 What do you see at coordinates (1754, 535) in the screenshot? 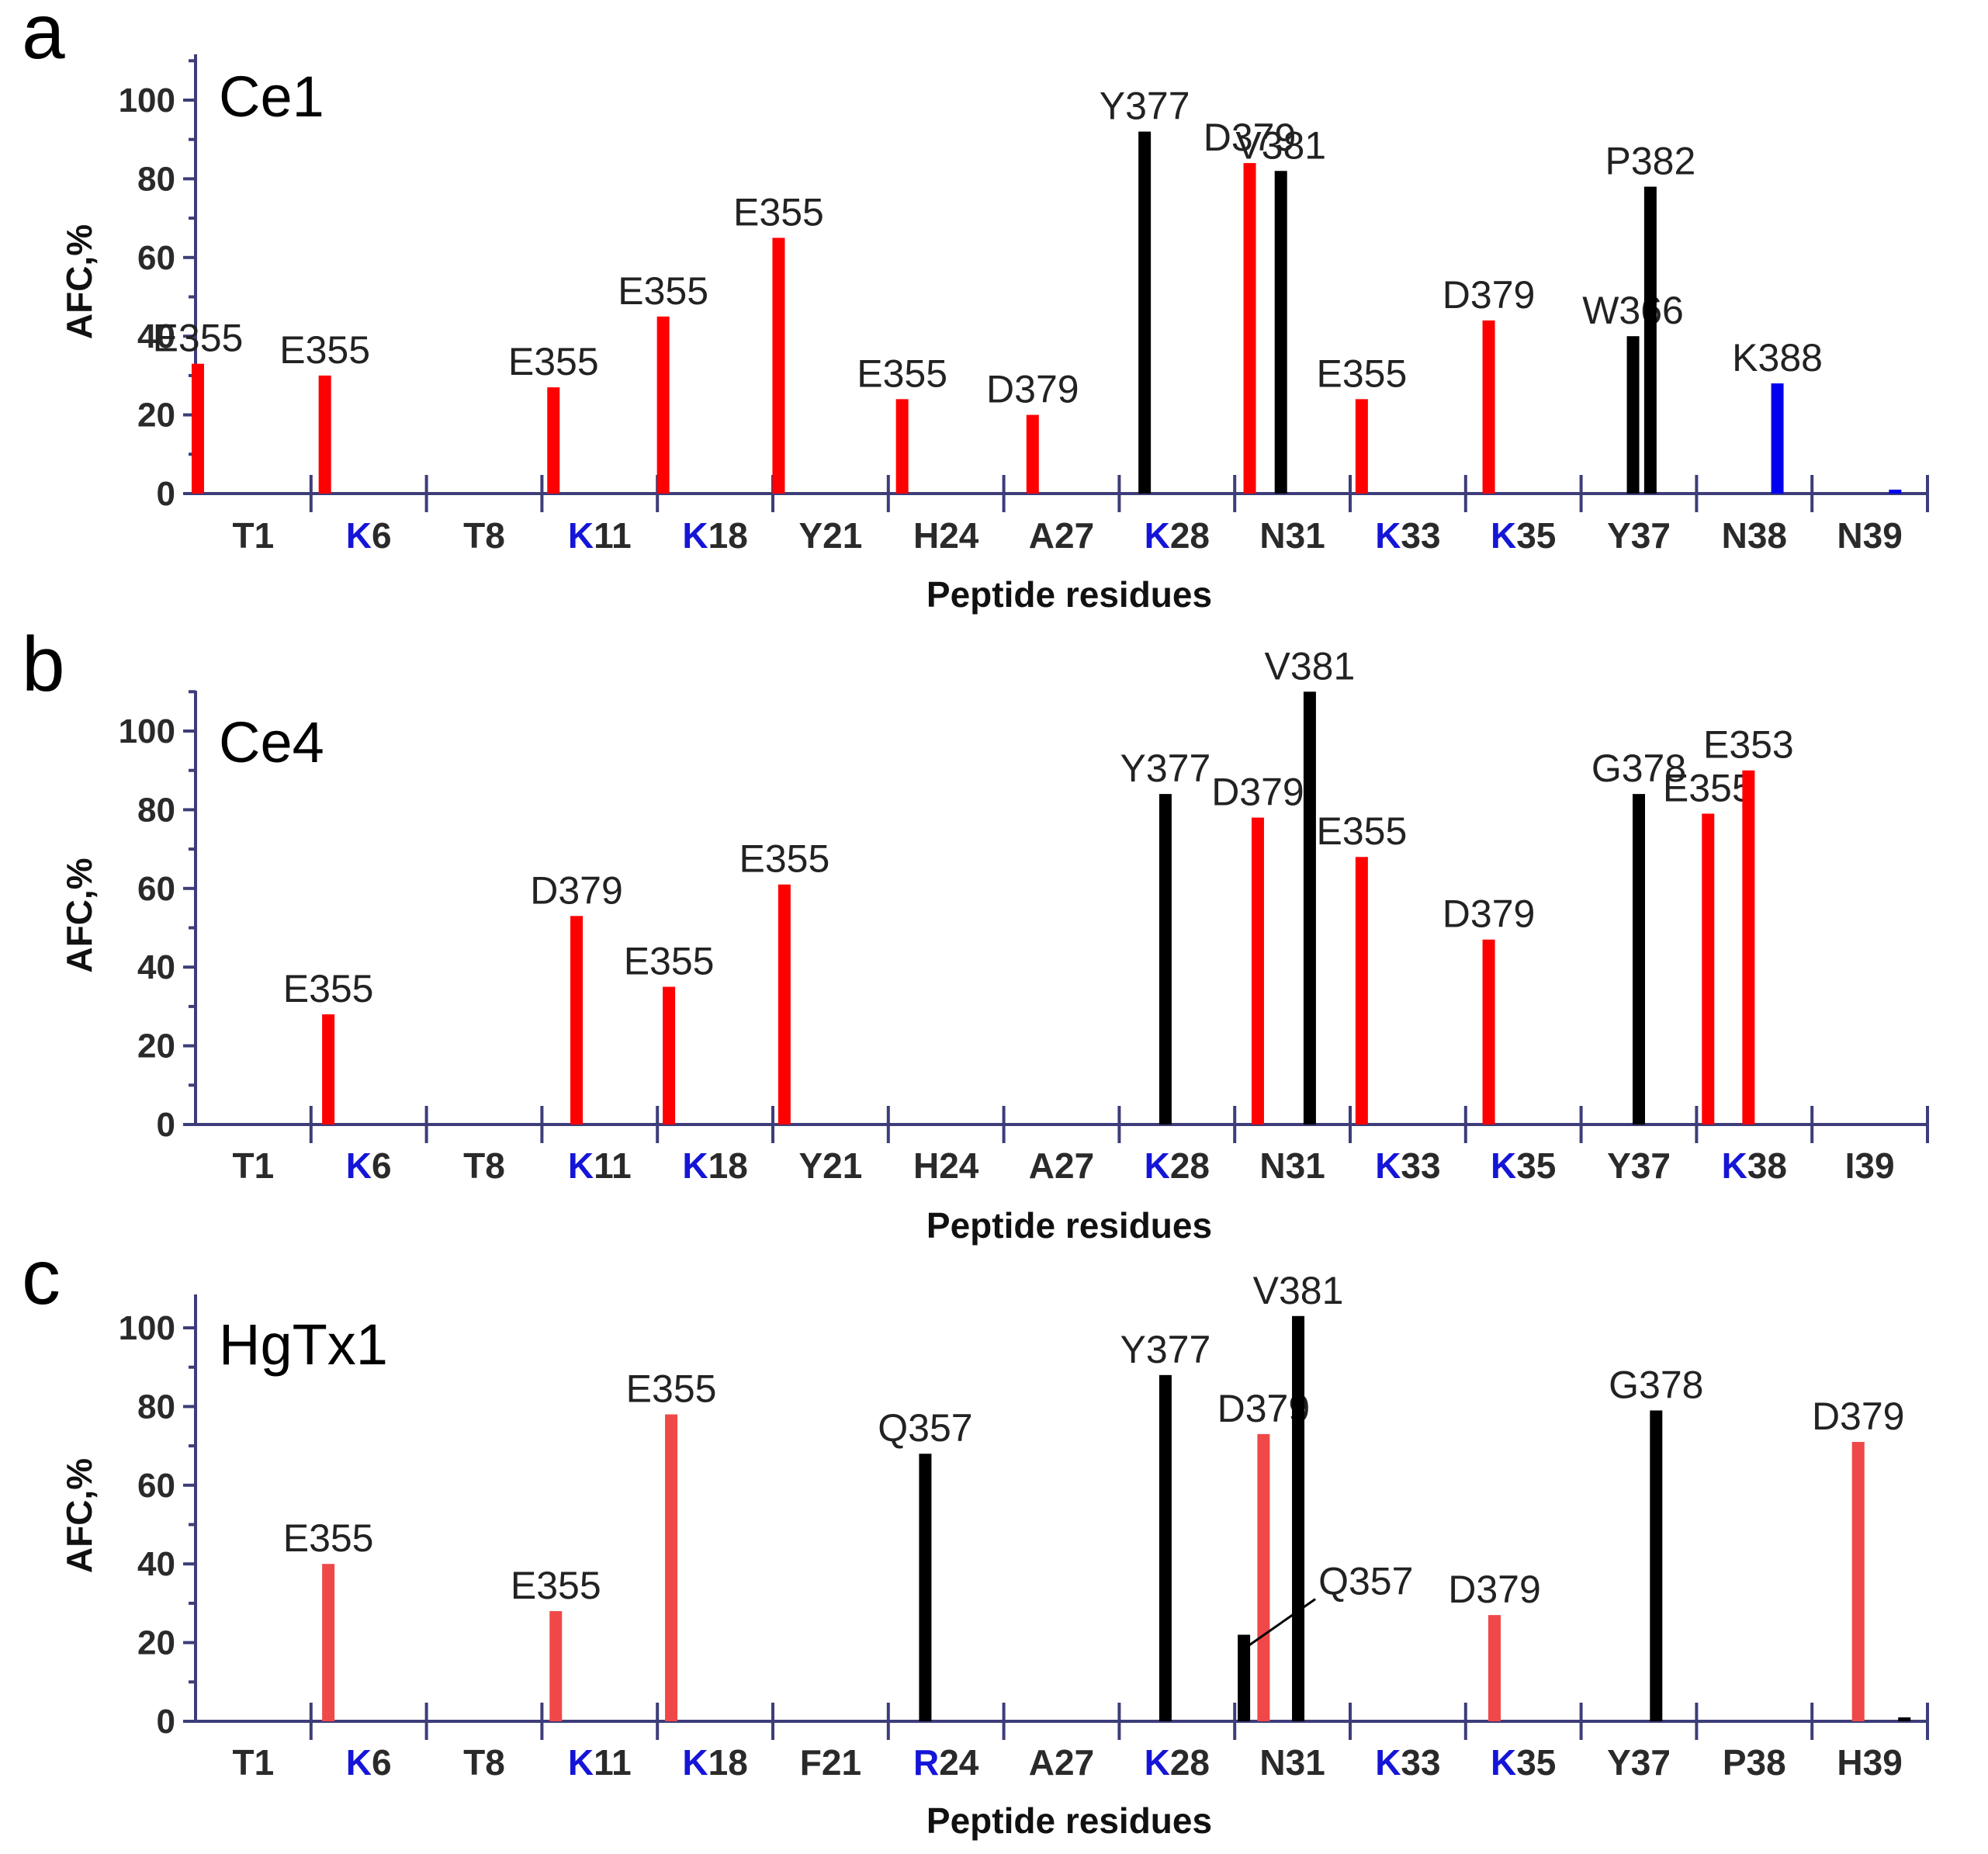
I see `x-tick-label: N38` at bounding box center [1754, 535].